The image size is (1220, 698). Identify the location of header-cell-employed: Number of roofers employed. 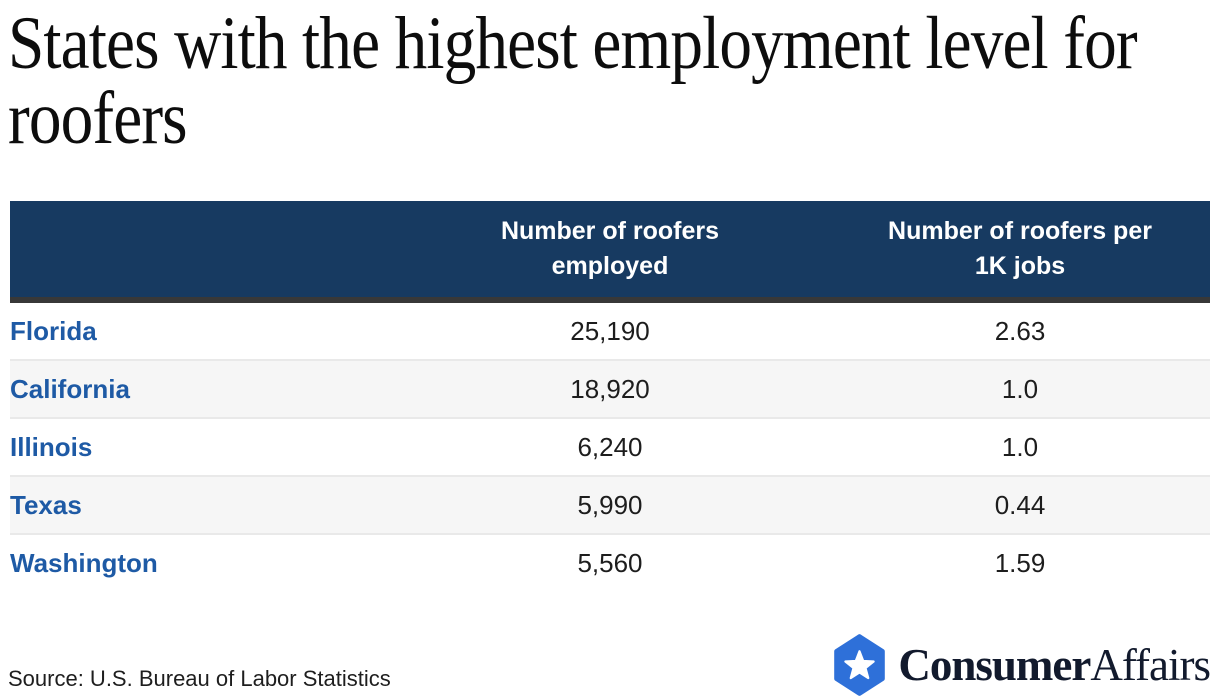
(610, 252).